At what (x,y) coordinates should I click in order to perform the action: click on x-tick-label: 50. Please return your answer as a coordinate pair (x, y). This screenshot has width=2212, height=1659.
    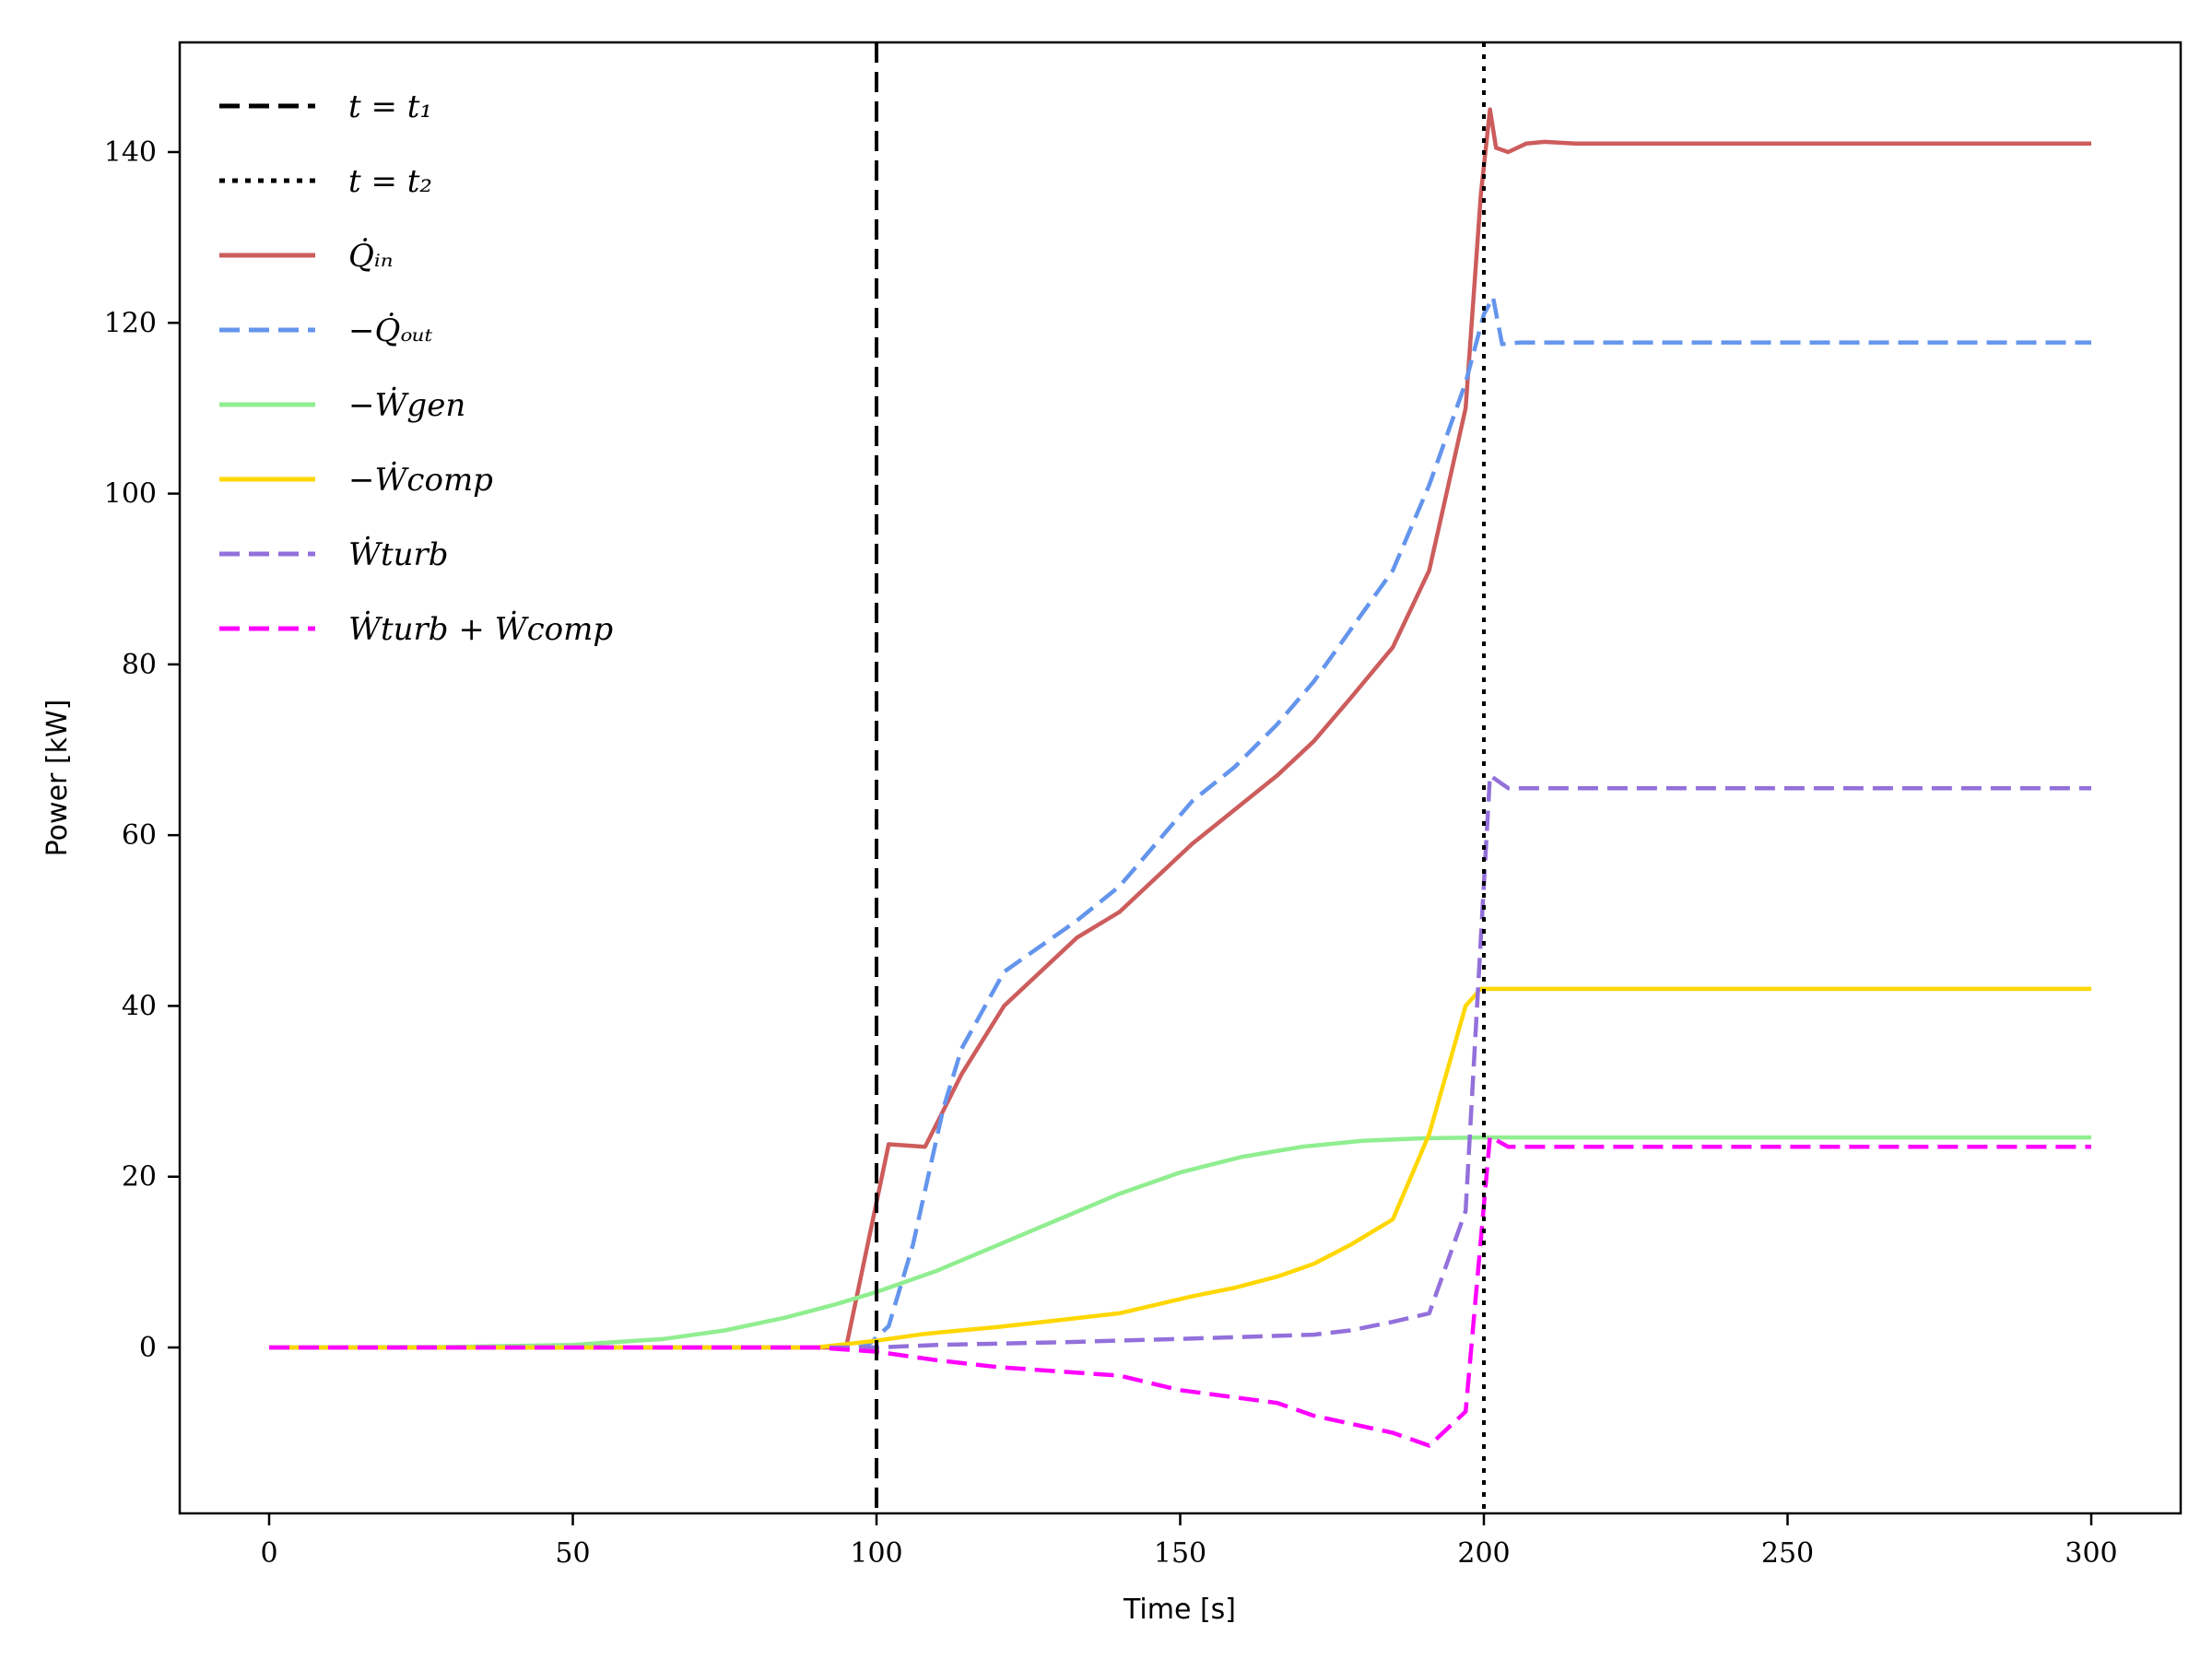
    Looking at the image, I should click on (572, 1553).